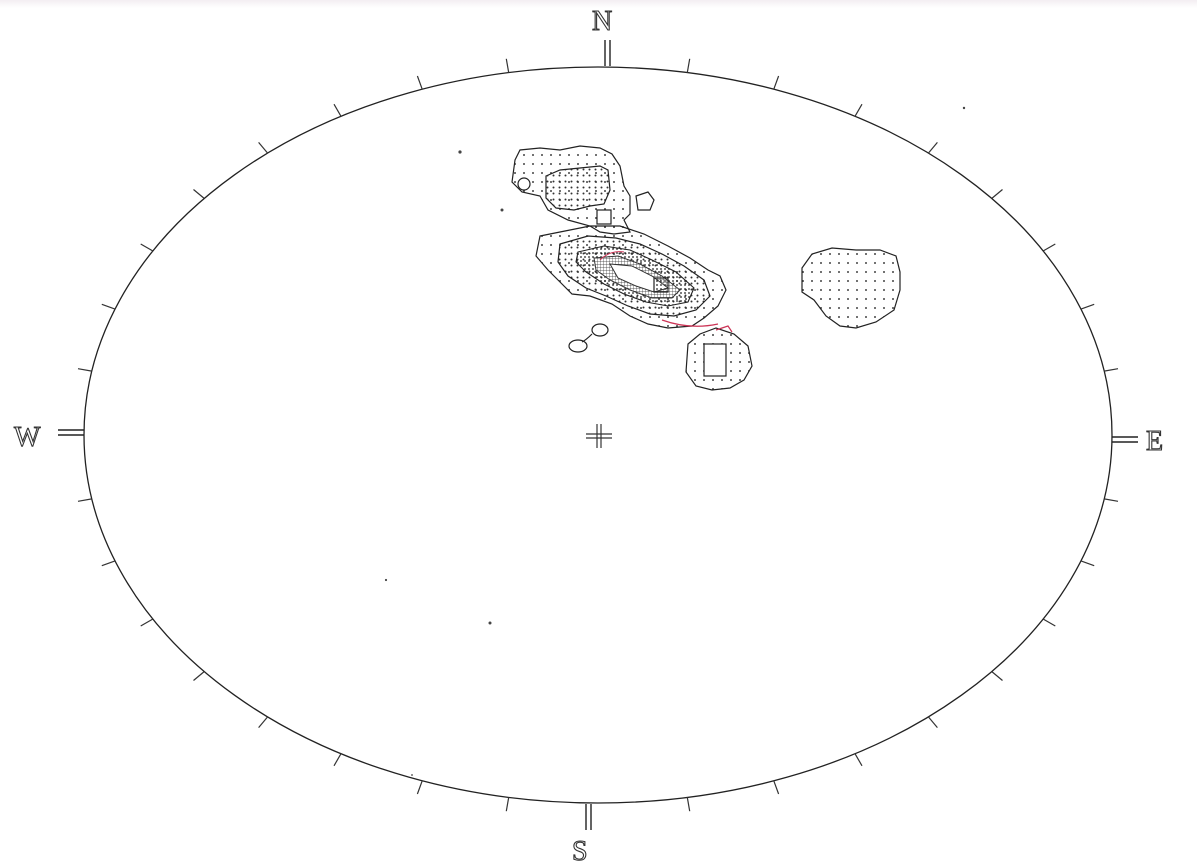 The height and width of the screenshot is (864, 1197). I want to click on southeast-patch, so click(719, 358).